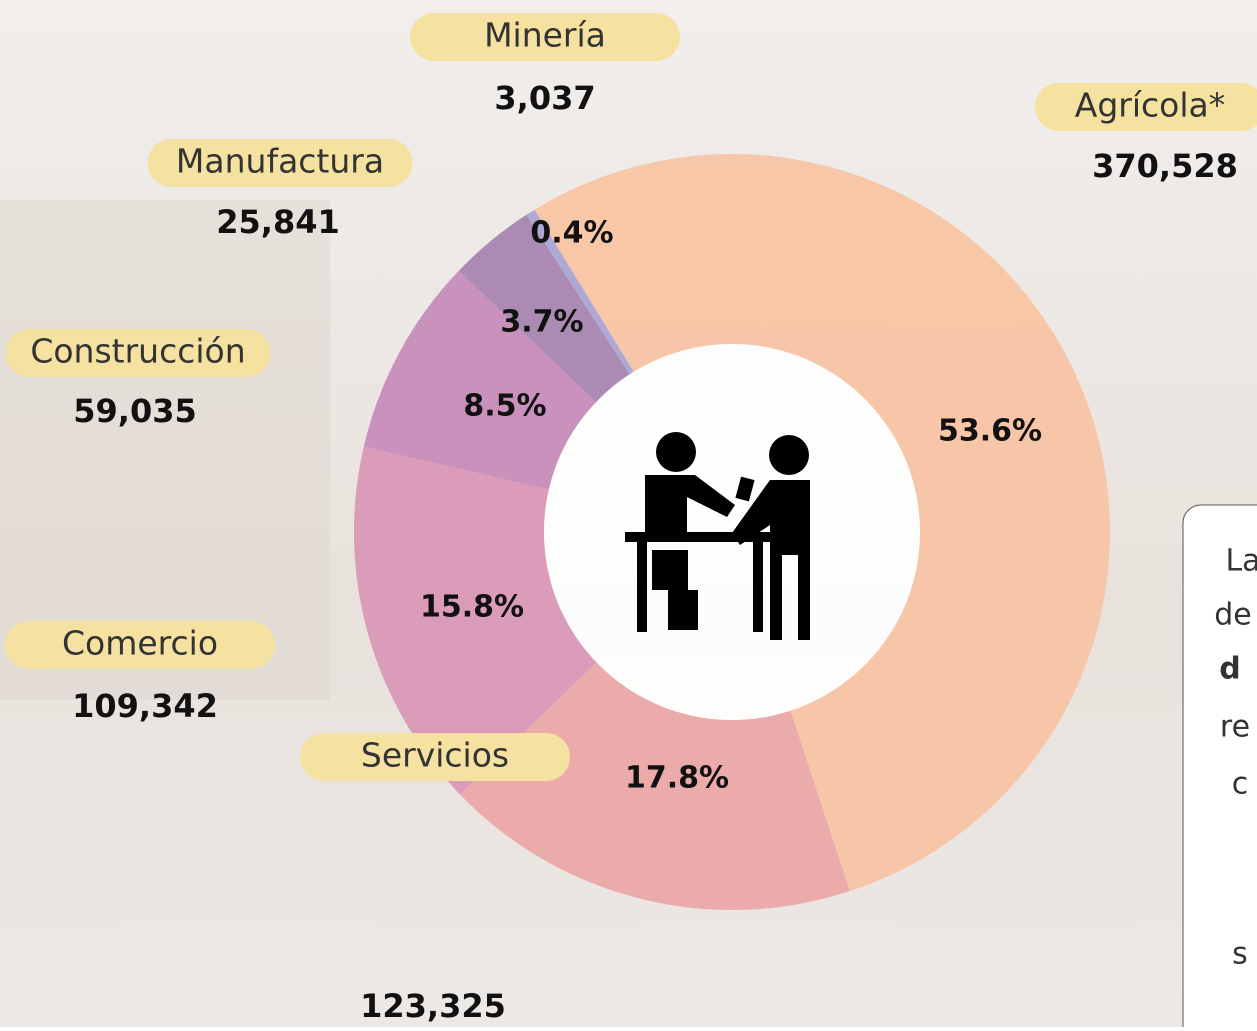 Image resolution: width=1257 pixels, height=1031 pixels. What do you see at coordinates (1240, 784) in the screenshot?
I see `note-text: c` at bounding box center [1240, 784].